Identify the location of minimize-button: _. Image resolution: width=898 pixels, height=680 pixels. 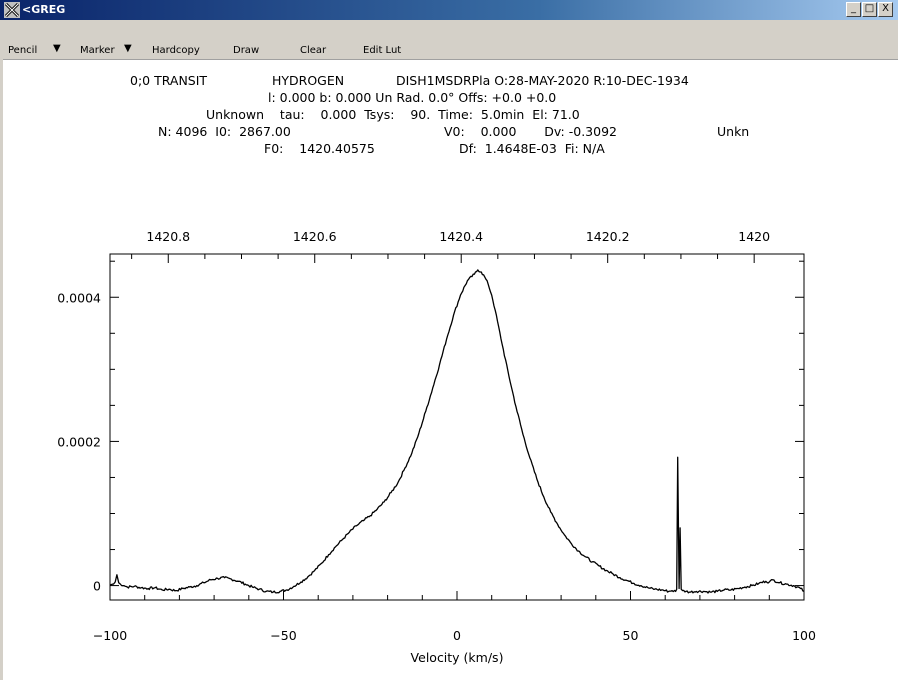
(853, 9).